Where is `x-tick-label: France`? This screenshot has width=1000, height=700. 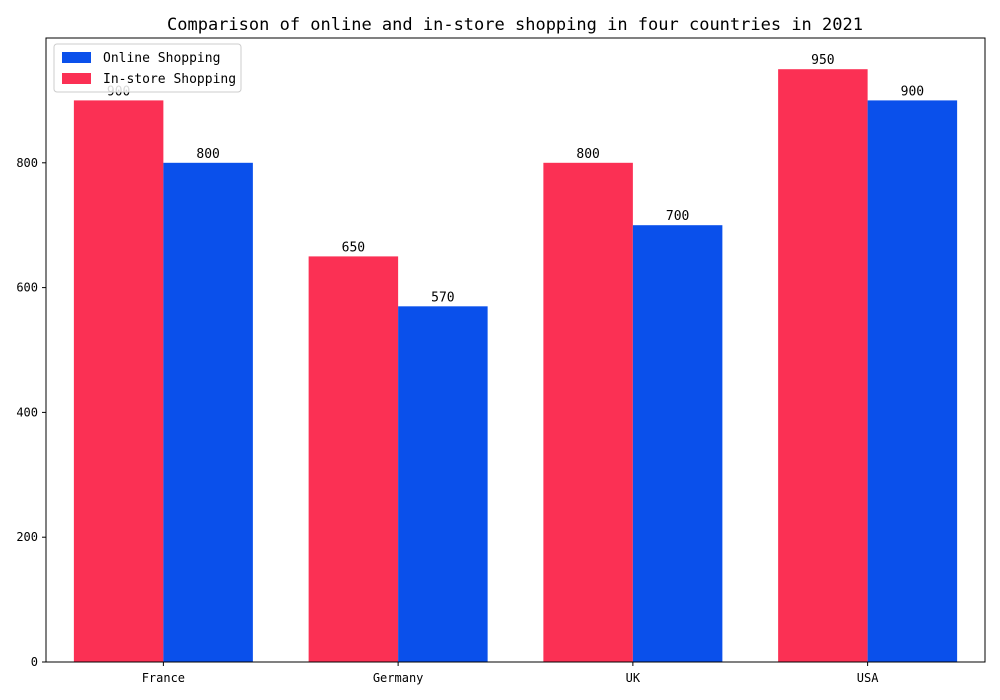
x-tick-label: France is located at coordinates (163, 678).